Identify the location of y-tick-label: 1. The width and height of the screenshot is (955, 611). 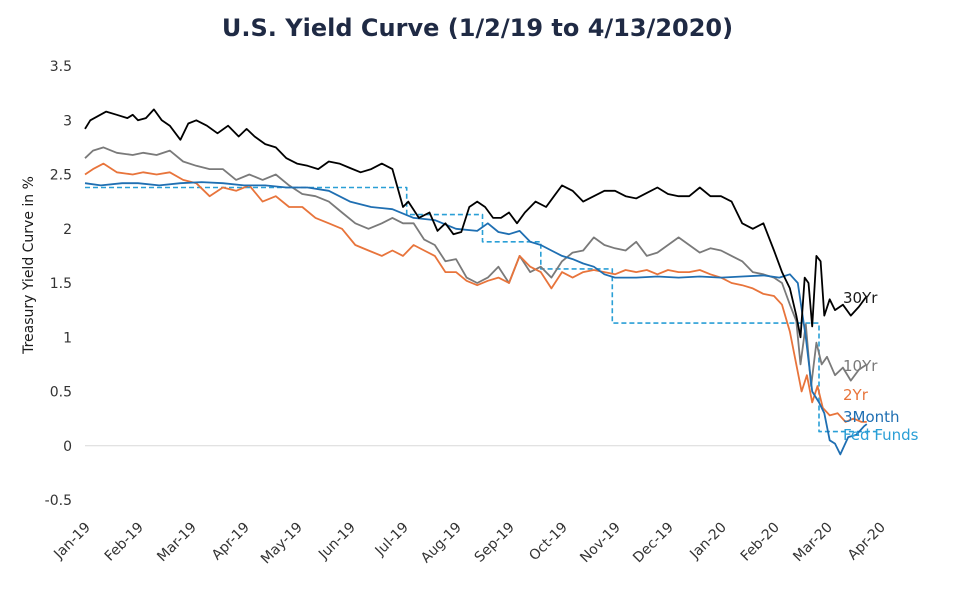
(67, 338).